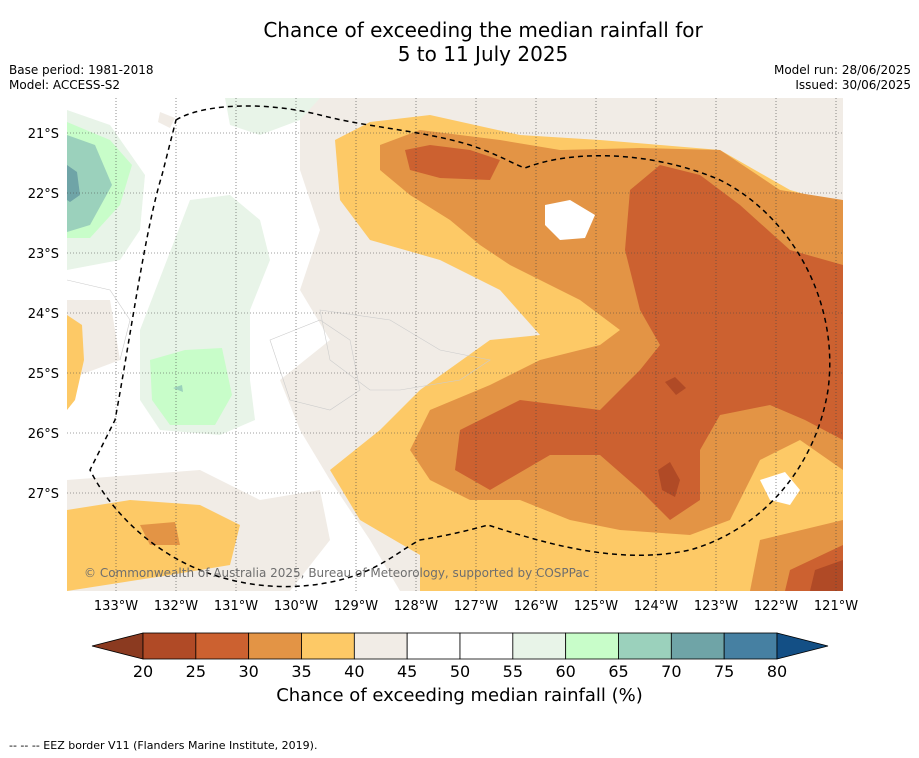 The image size is (919, 758). Describe the element at coordinates (483, 54) in the screenshot. I see `title-line-2: 5 to 11 July 2025` at that location.